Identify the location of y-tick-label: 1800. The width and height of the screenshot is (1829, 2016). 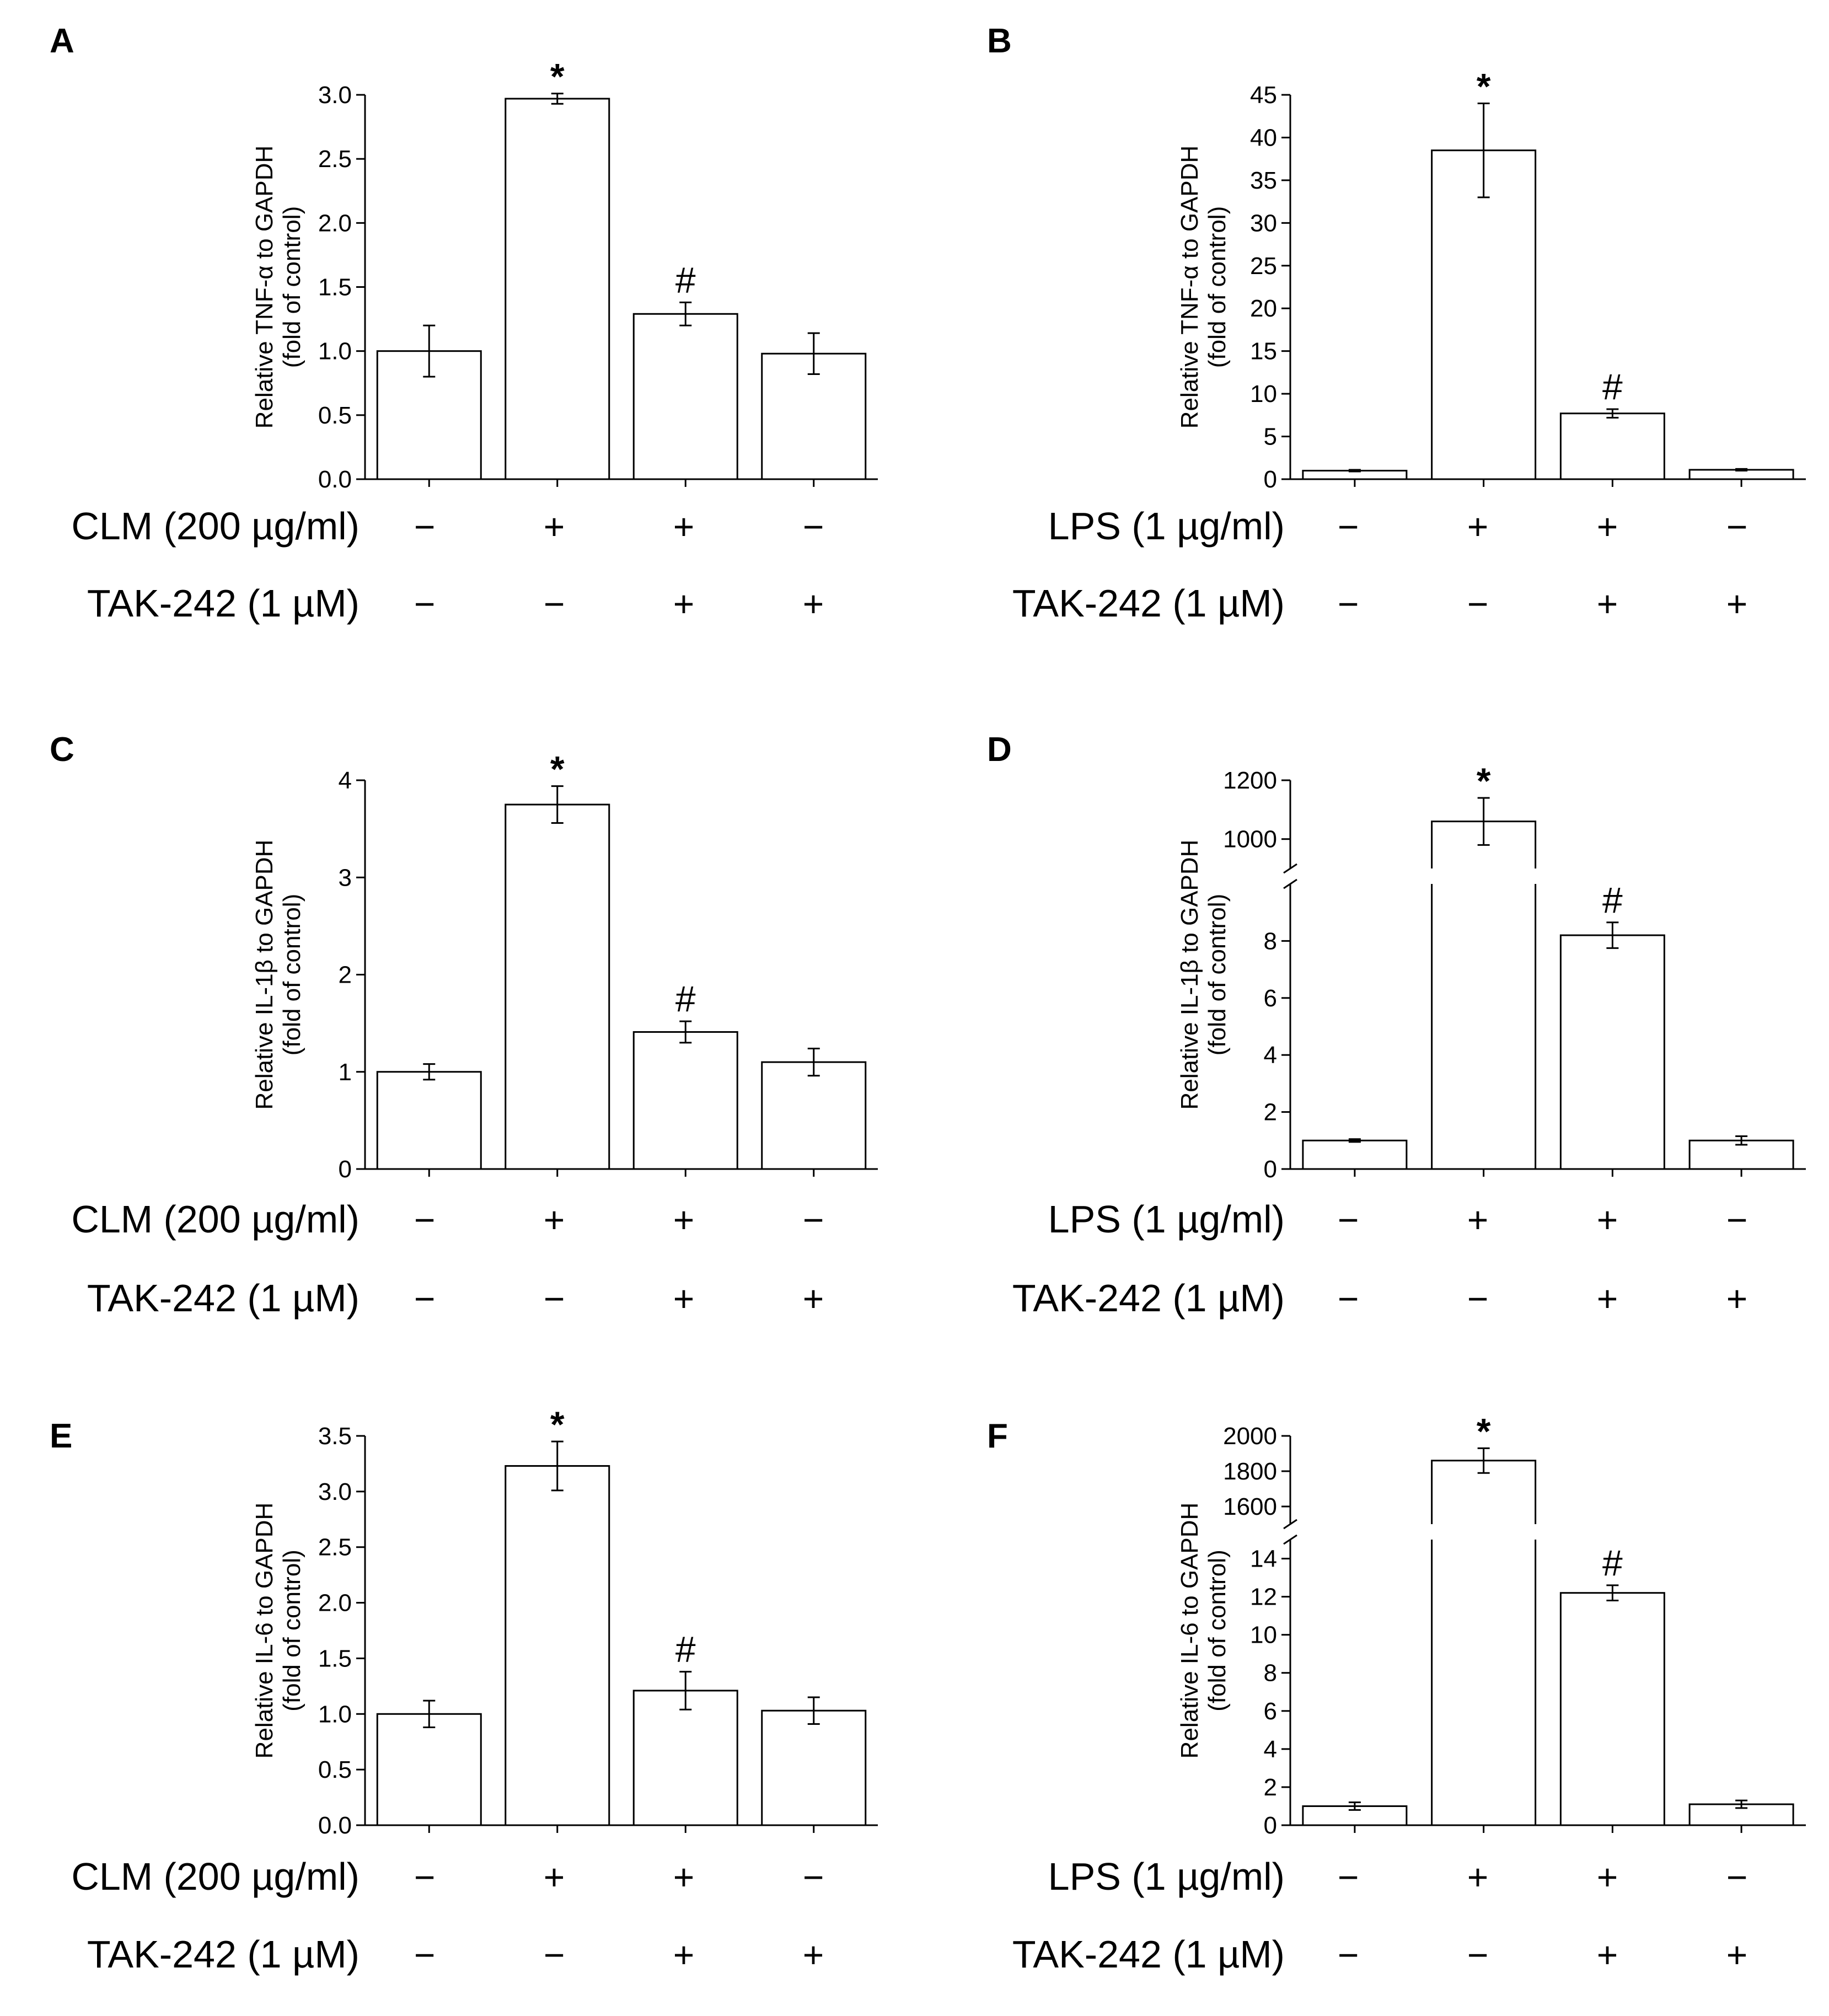
(1250, 1471).